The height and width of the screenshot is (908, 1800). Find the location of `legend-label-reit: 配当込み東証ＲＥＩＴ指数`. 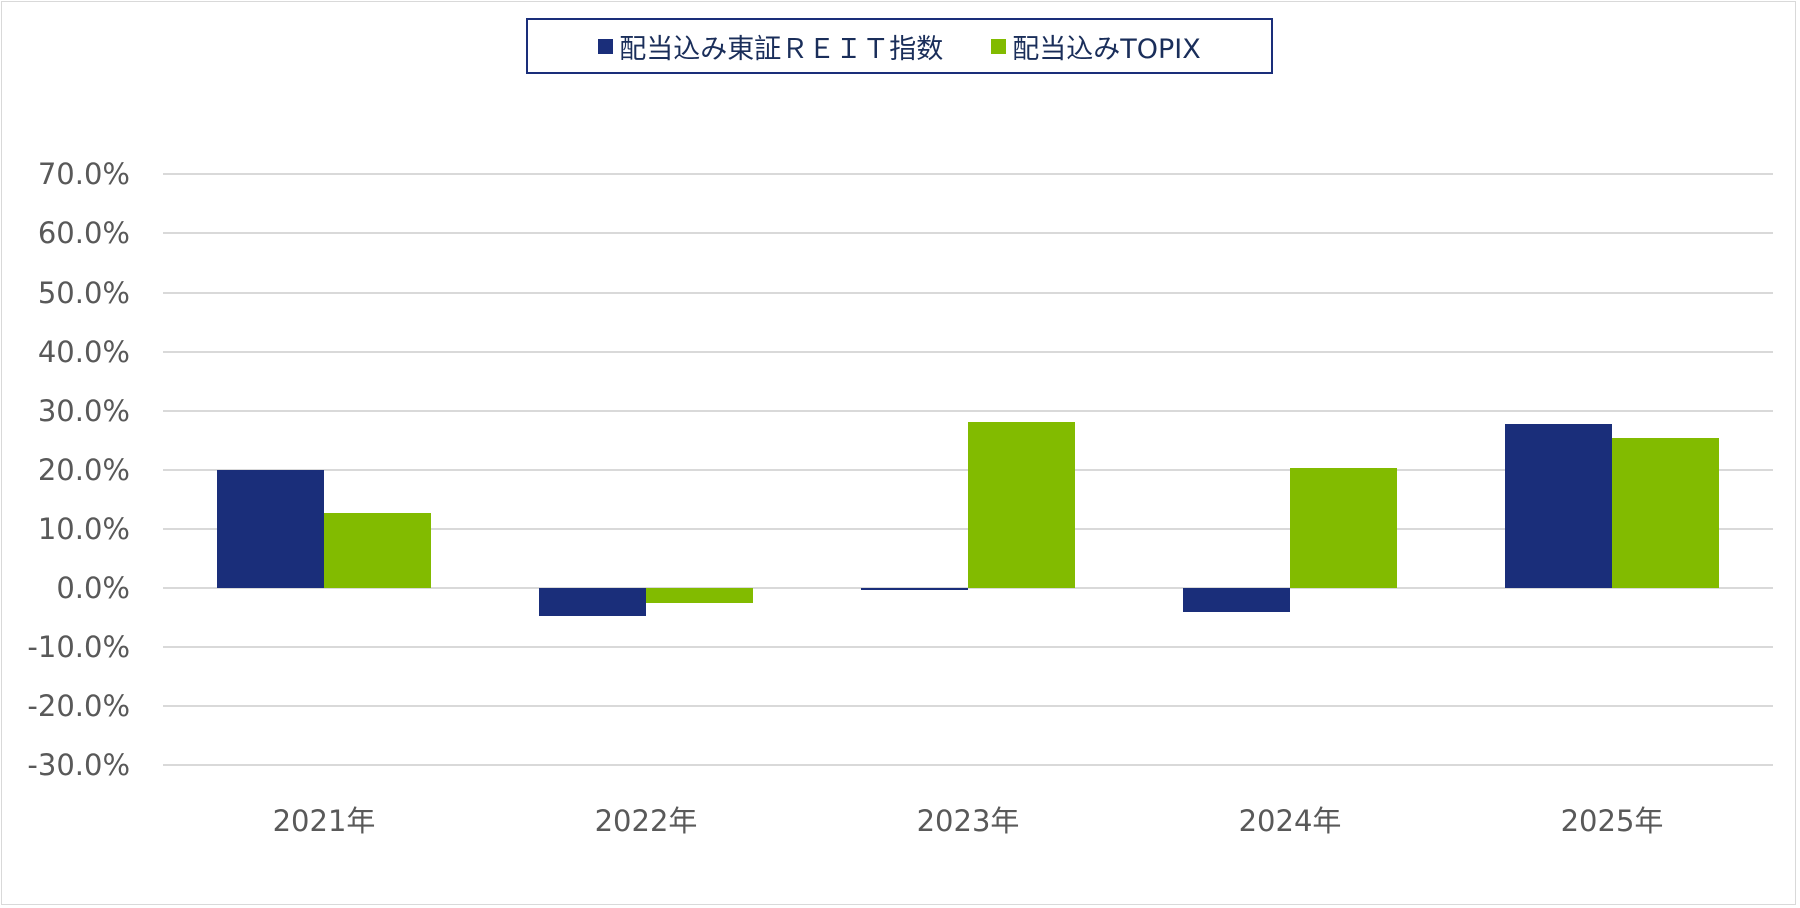

legend-label-reit: 配当込み東証ＲＥＩＴ指数 is located at coordinates (781, 49).